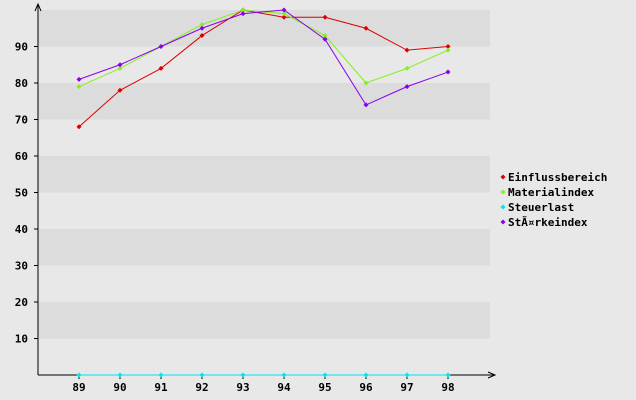 The height and width of the screenshot is (400, 636). I want to click on y-tick-label: 20, so click(21, 302).